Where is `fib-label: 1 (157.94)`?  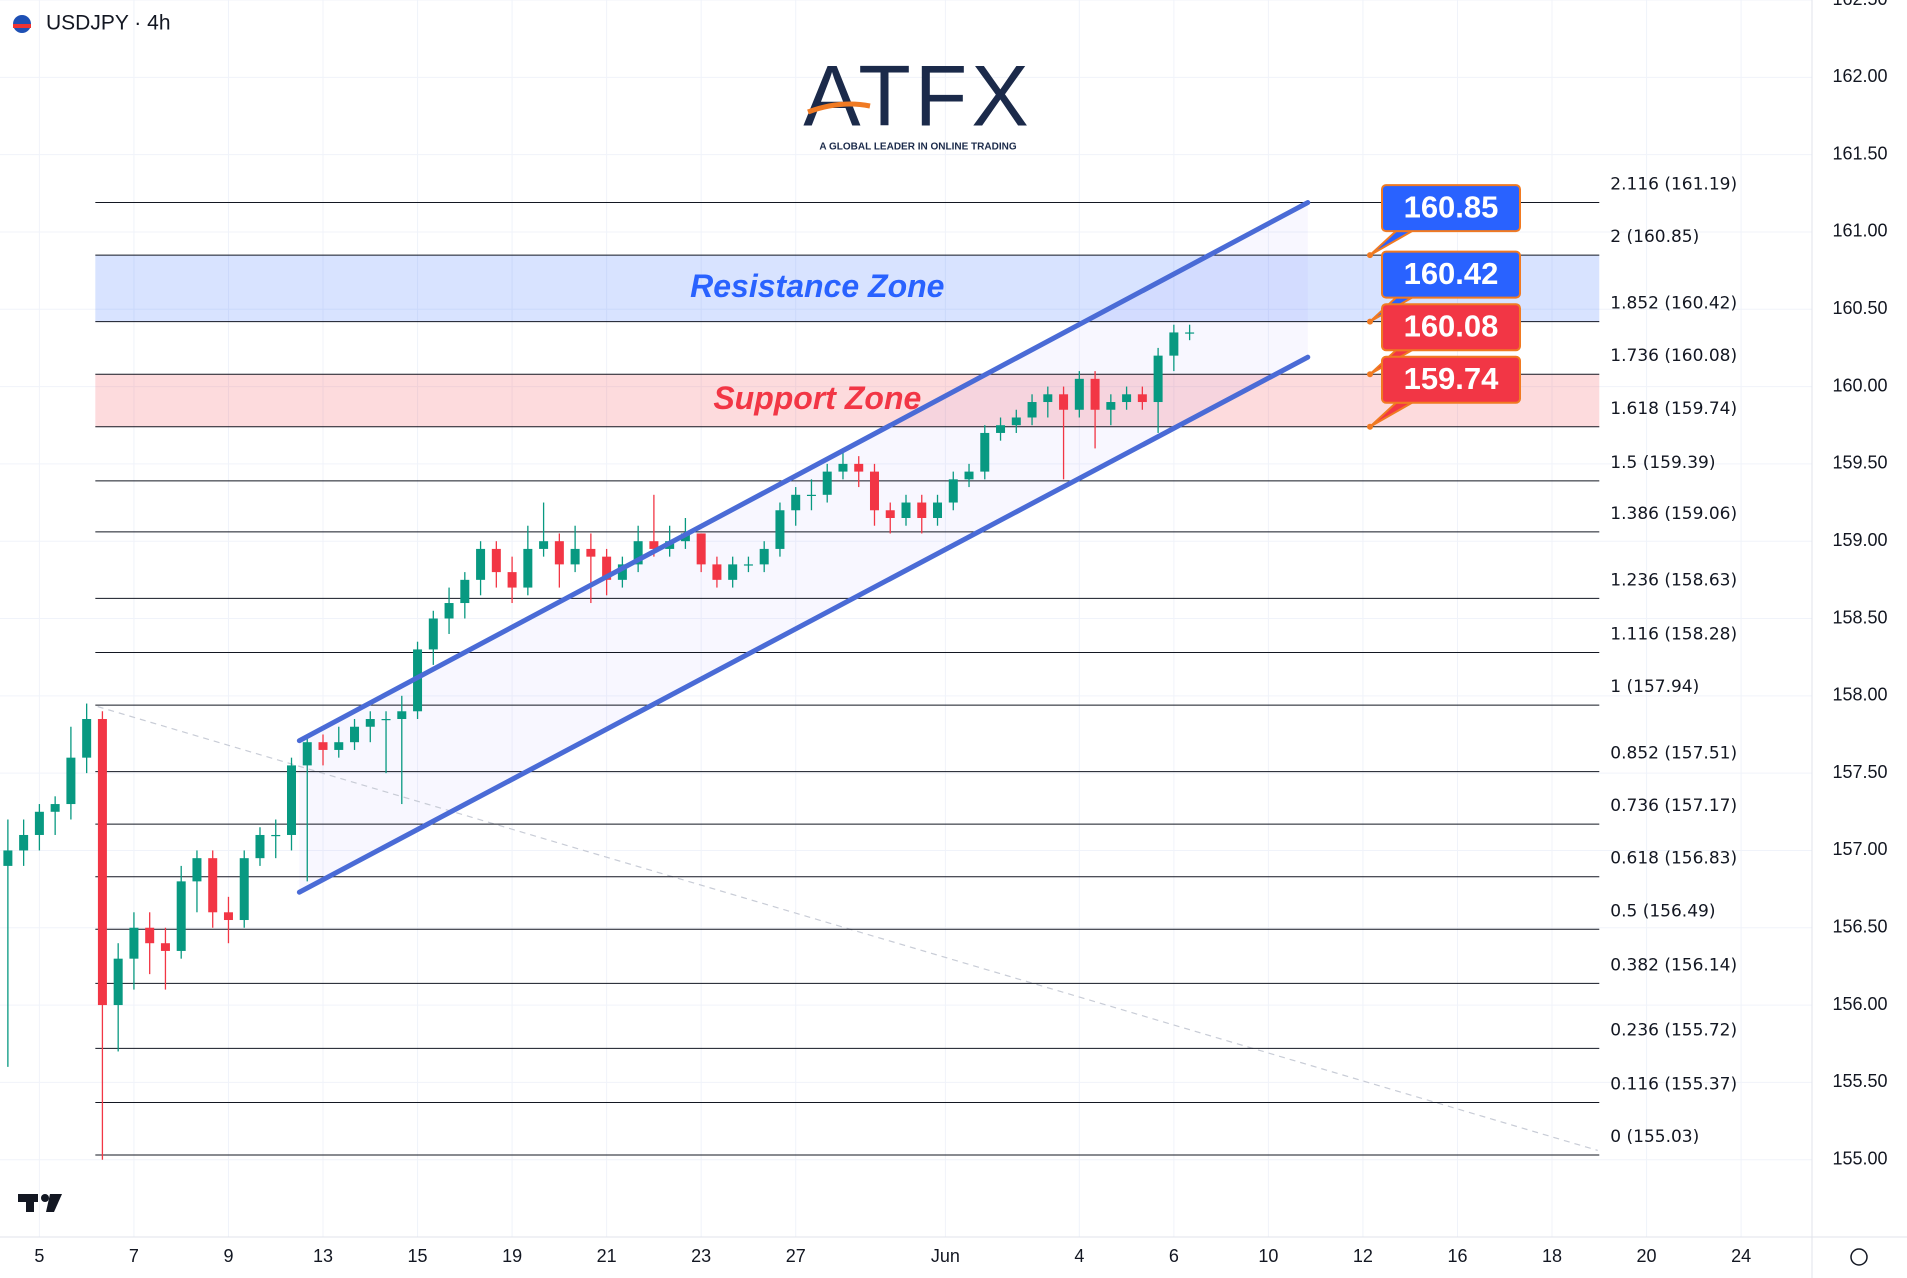 fib-label: 1 (157.94) is located at coordinates (1654, 687).